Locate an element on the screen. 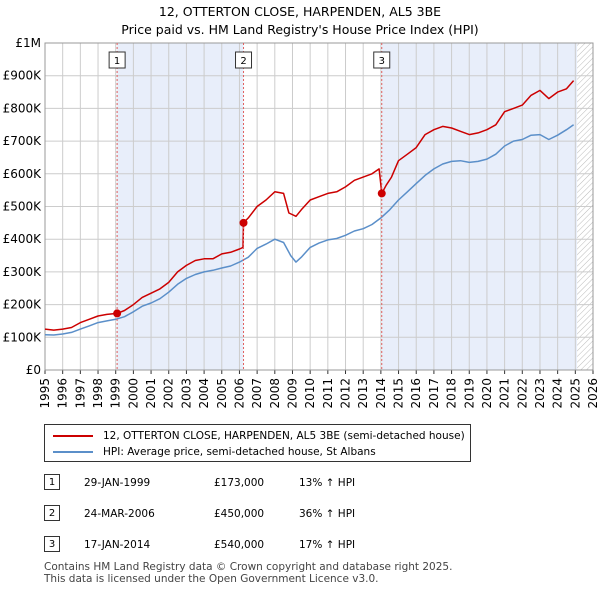  x-tick-label: 2021 is located at coordinates (505, 393).